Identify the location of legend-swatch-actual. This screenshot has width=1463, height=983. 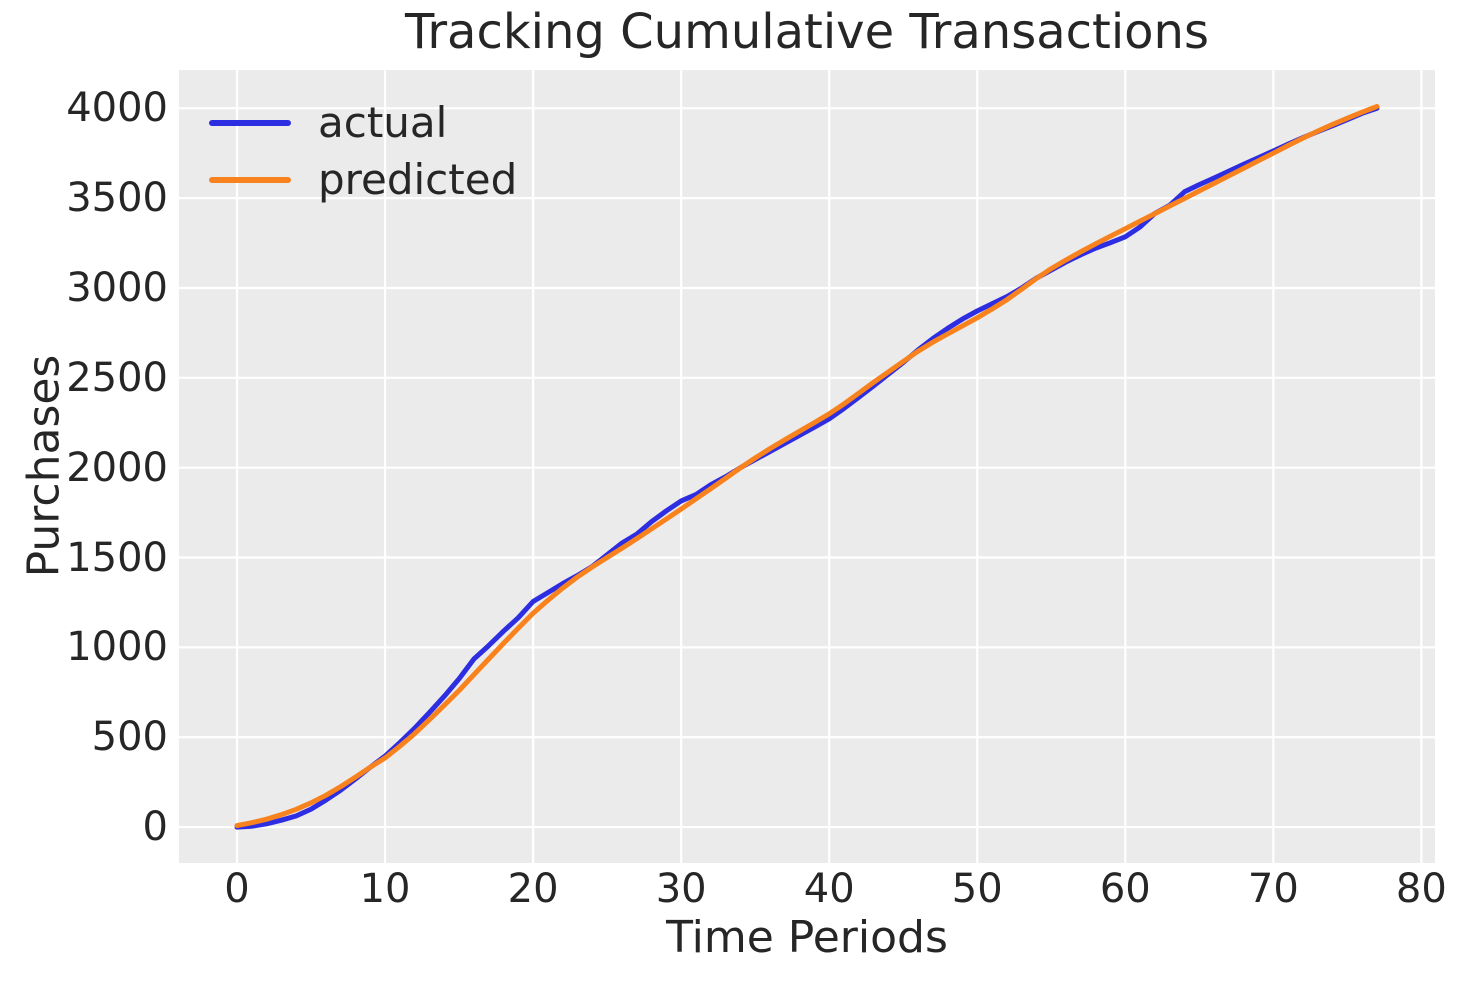
(250, 122).